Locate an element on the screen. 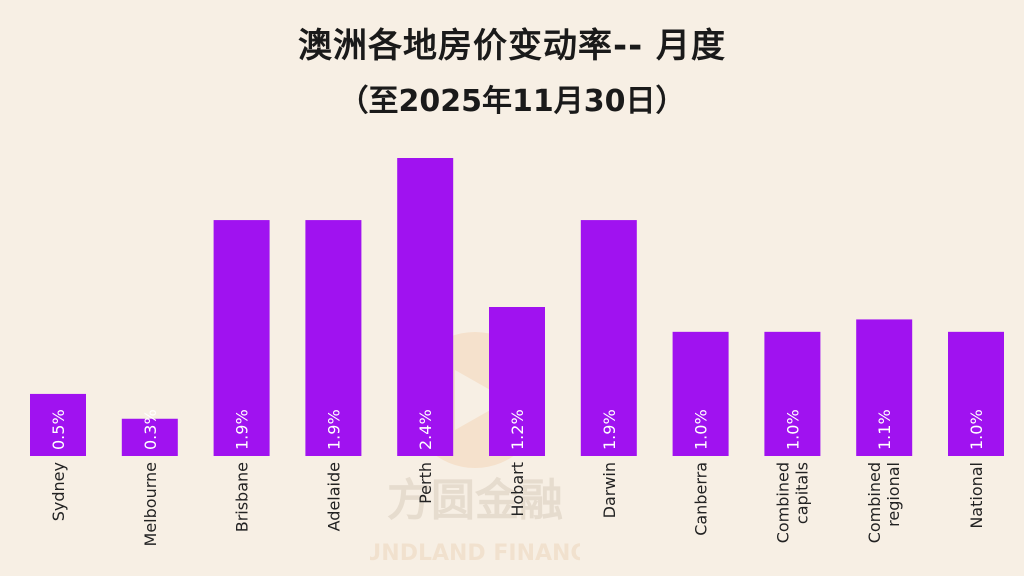 This screenshot has height=576, width=1024. category-label-6: Darwin is located at coordinates (609, 490).